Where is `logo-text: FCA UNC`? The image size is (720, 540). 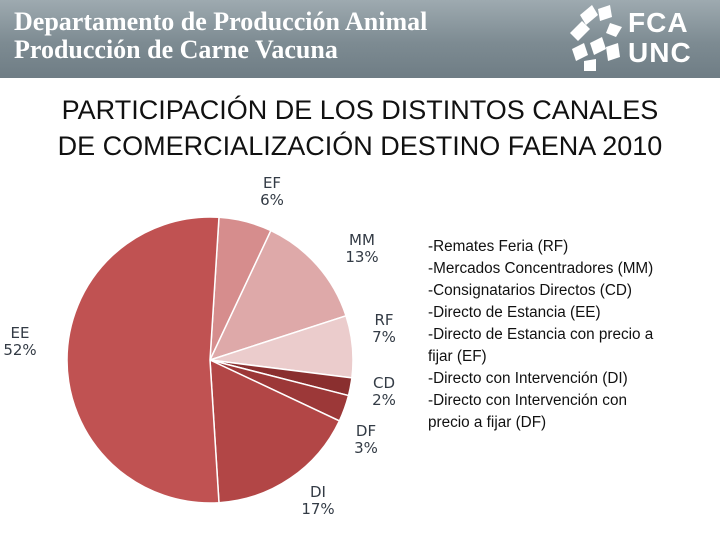
logo-text: FCA UNC is located at coordinates (660, 38).